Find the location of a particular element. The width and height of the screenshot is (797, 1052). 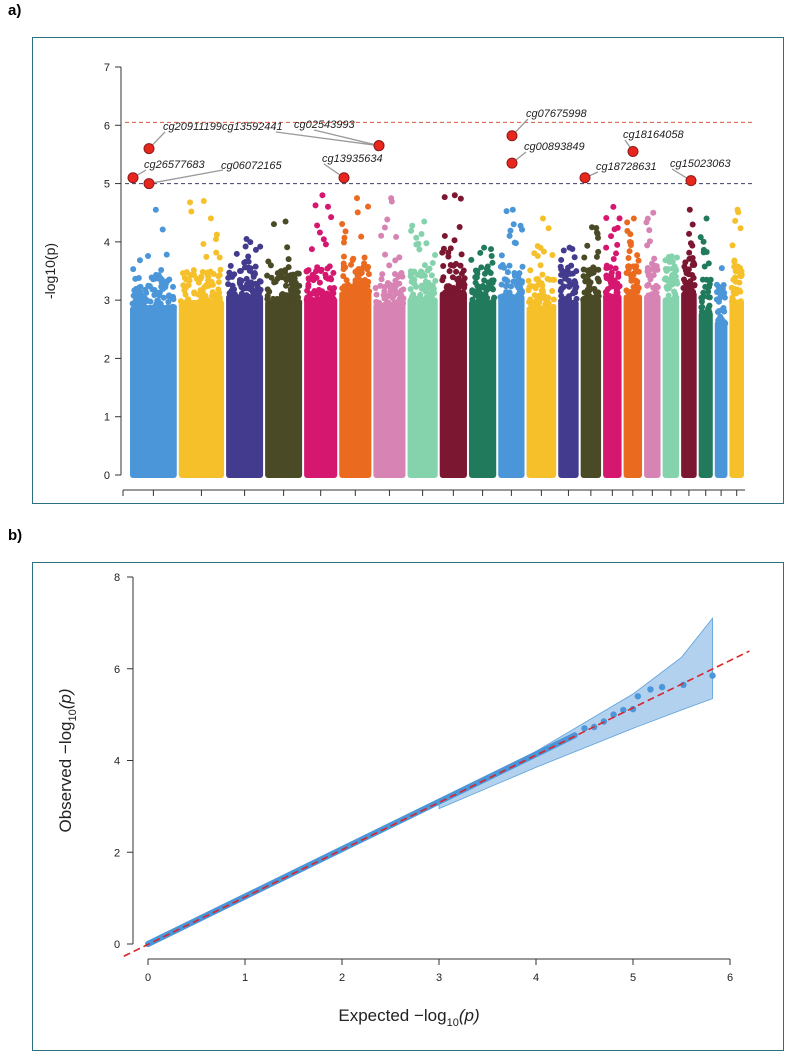

chromosome-17-points is located at coordinates (652, 343).